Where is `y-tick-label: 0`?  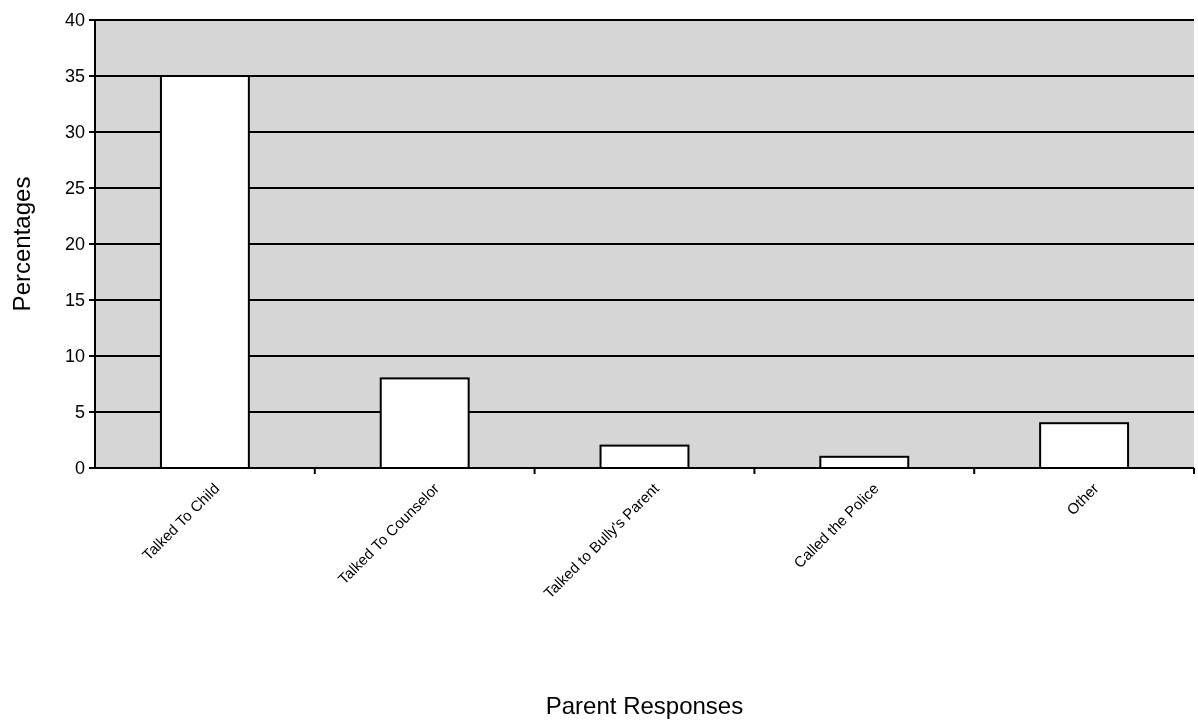 y-tick-label: 0 is located at coordinates (79, 468).